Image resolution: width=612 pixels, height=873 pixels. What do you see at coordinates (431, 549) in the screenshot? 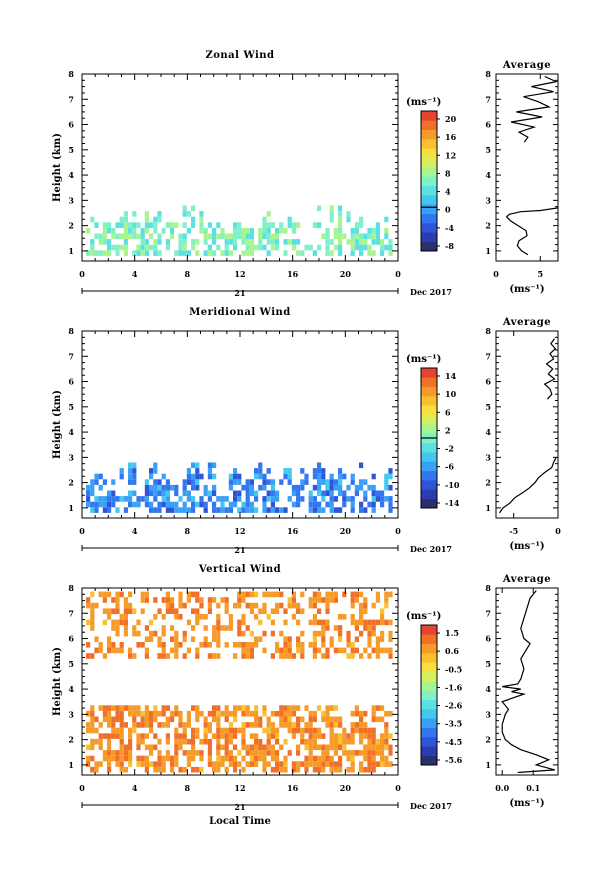
I see `date-label: Dec 2017` at bounding box center [431, 549].